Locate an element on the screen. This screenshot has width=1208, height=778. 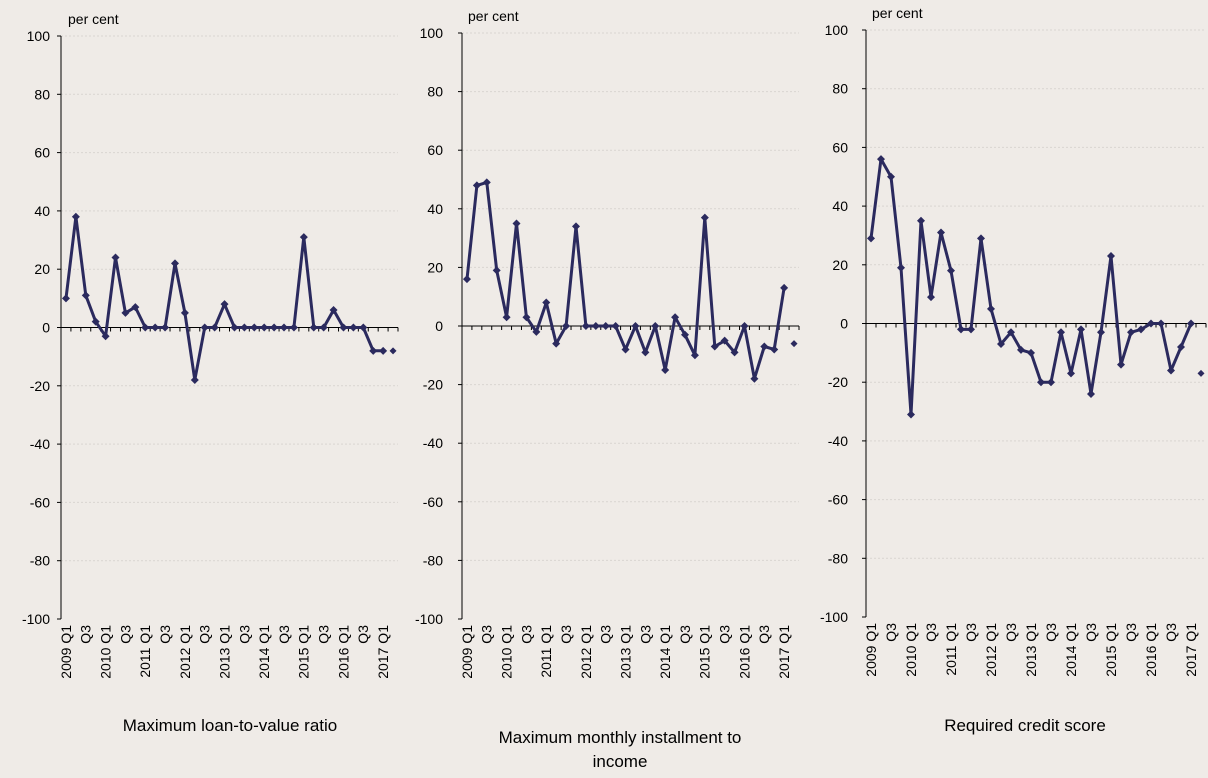
credit-score-y-tick-label: -20 is located at coordinates (838, 382).